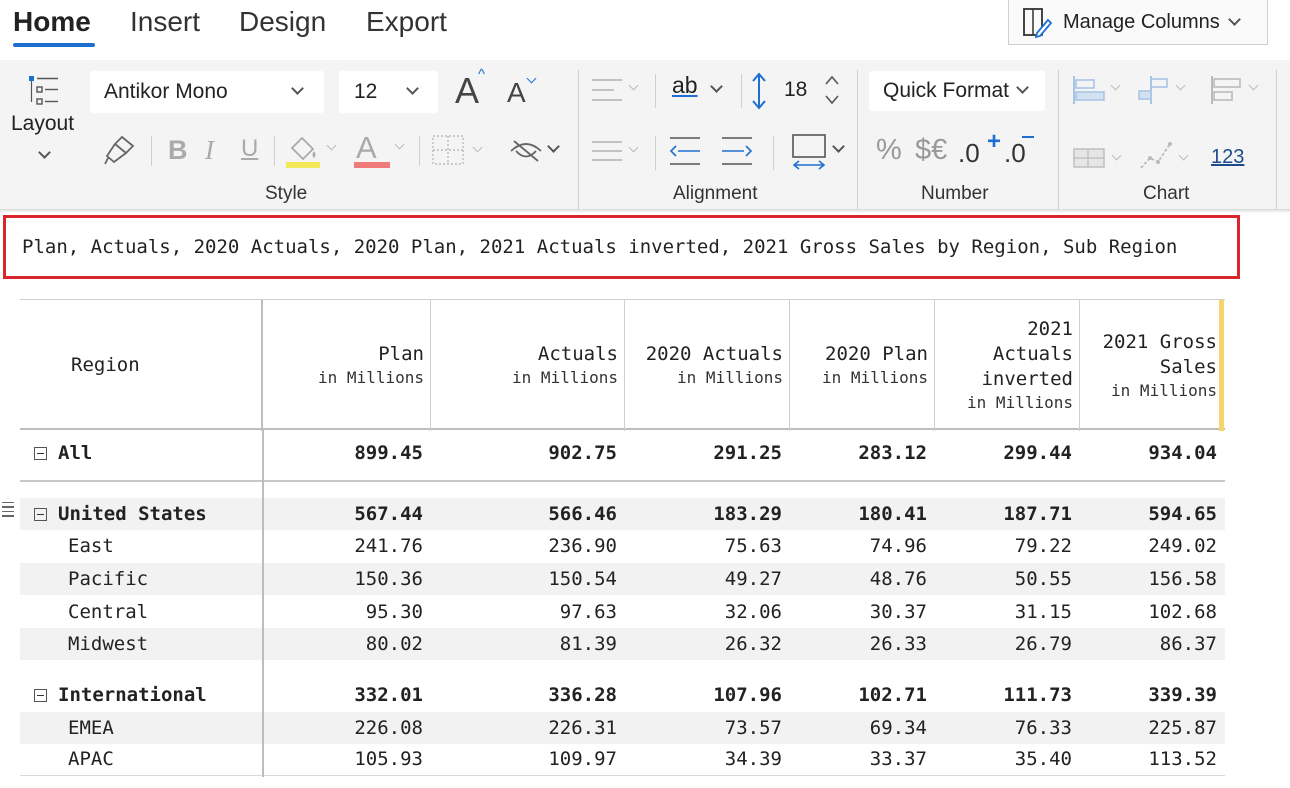  What do you see at coordinates (165, 21) in the screenshot?
I see `tab-insert: Insert` at bounding box center [165, 21].